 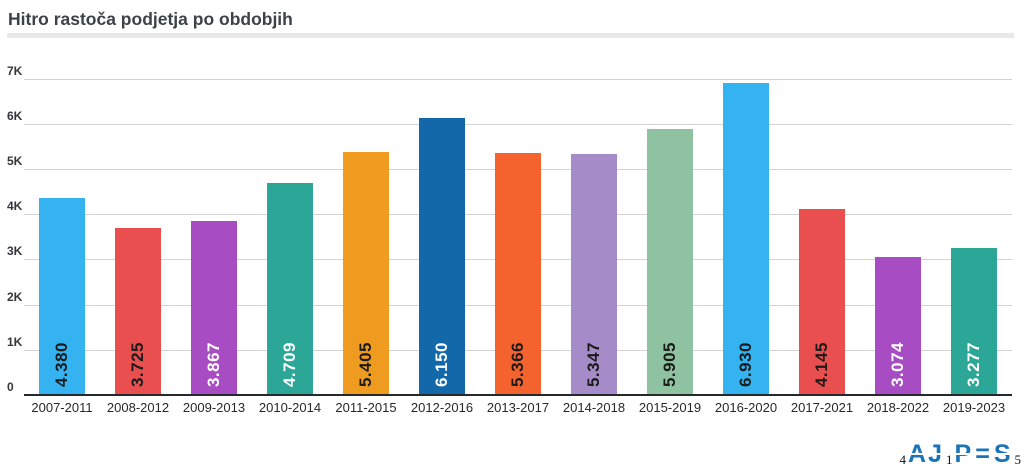 I want to click on bar-2017-2021: 4.145, so click(x=822, y=302).